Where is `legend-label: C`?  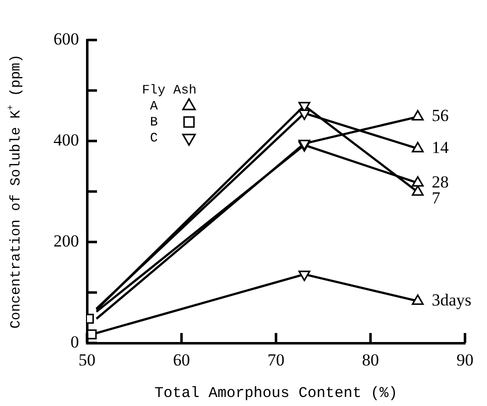
legend-label: C is located at coordinates (154, 138).